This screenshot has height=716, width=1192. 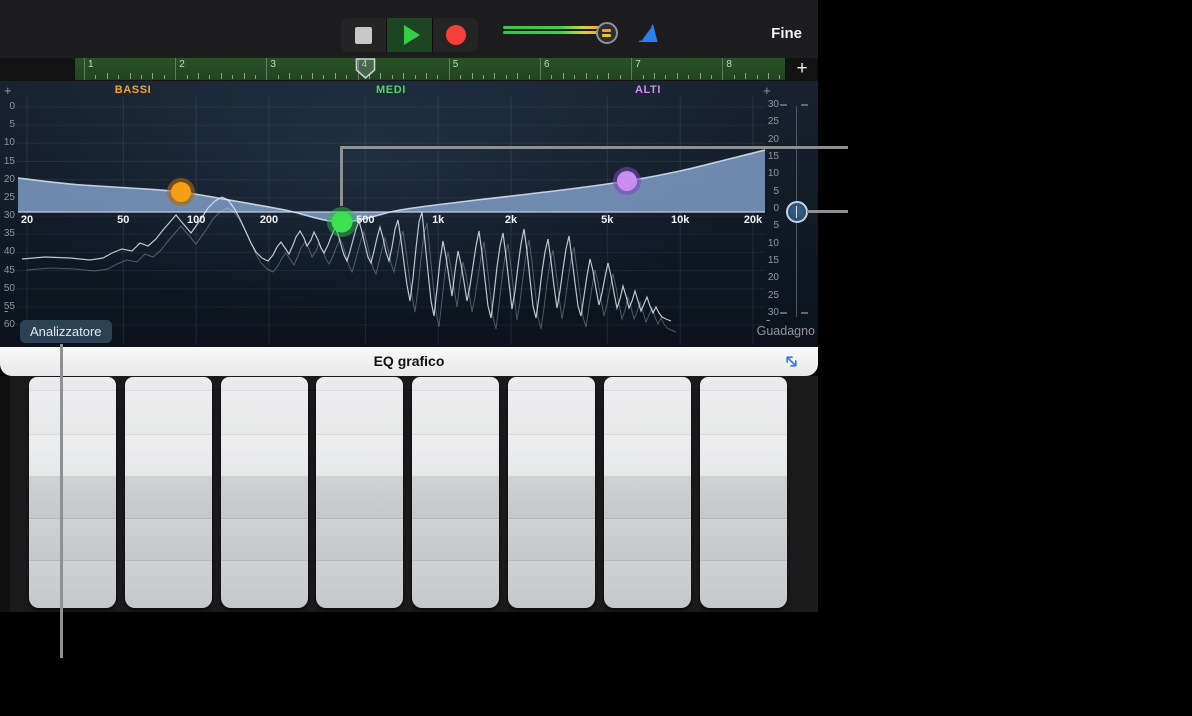 I want to click on record-button, so click(x=455, y=35).